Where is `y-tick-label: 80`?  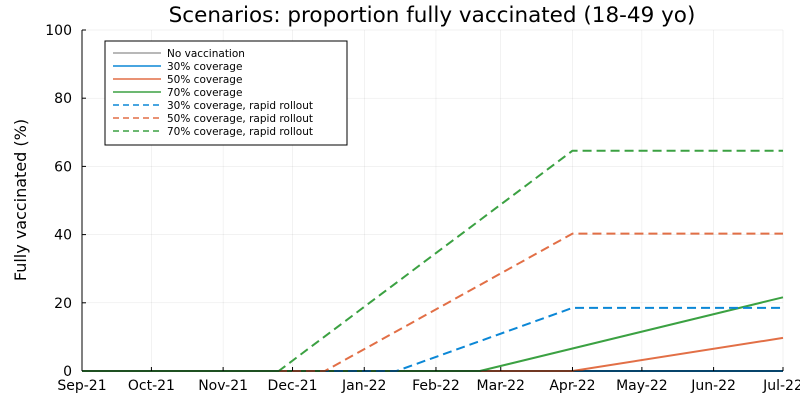
y-tick-label: 80 is located at coordinates (63, 99).